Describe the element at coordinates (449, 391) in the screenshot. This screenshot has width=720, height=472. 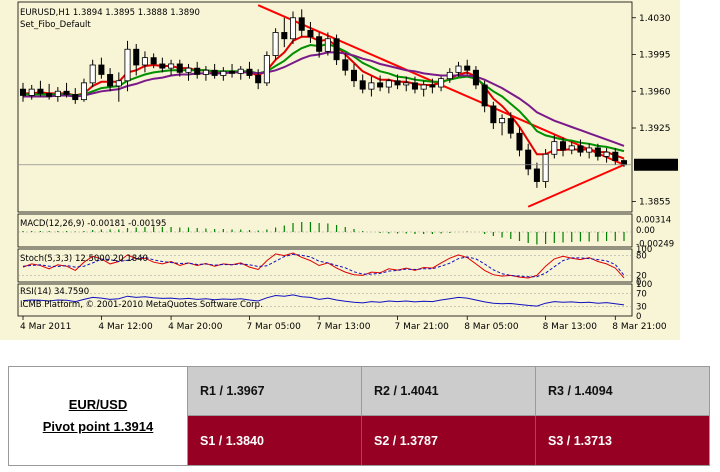
I see `resistance-r2: R2 / 1.4041` at that location.